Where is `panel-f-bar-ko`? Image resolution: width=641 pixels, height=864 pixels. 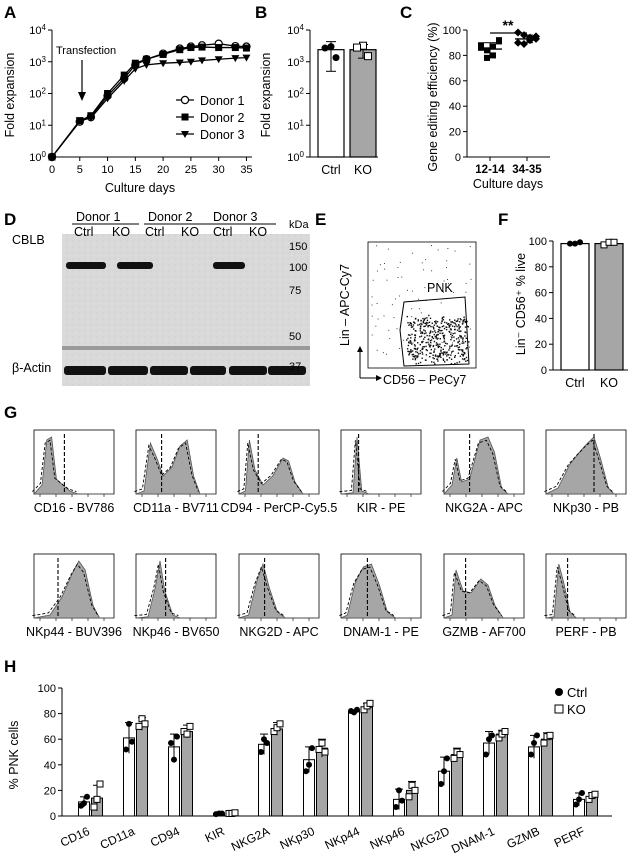 panel-f-bar-ko is located at coordinates (609, 306).